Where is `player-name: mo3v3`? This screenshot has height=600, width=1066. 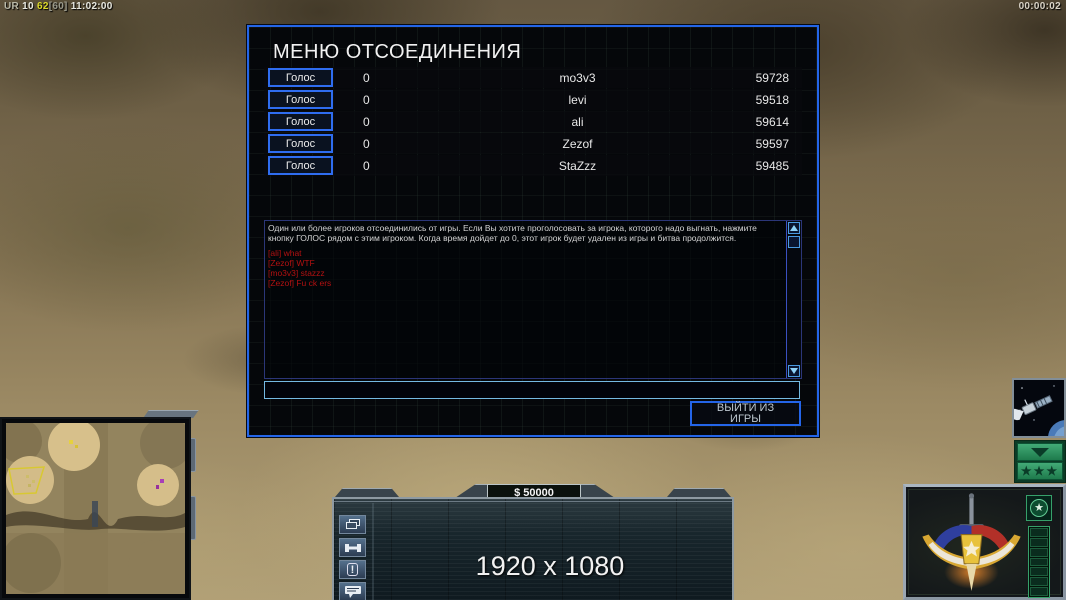 player-name: mo3v3 is located at coordinates (577, 77).